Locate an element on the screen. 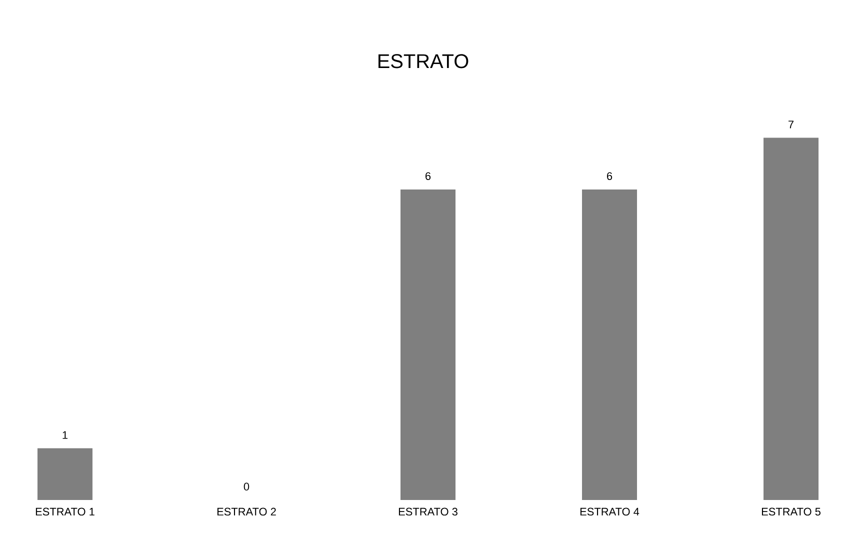 The width and height of the screenshot is (846, 543). x-tick-label: ESTRATO 5 is located at coordinates (791, 512).